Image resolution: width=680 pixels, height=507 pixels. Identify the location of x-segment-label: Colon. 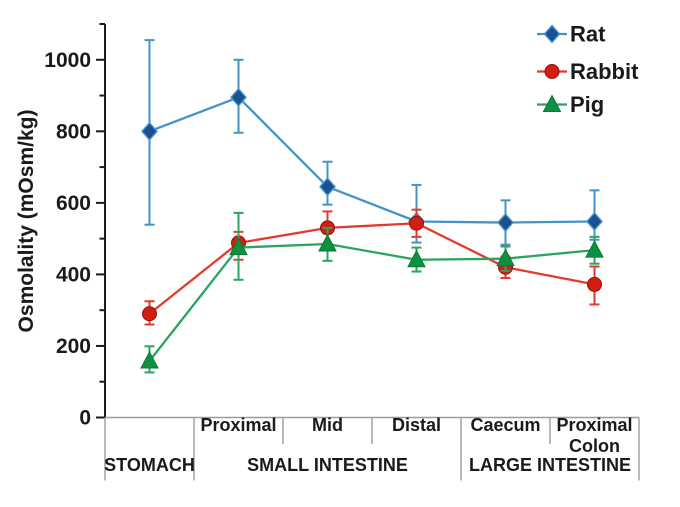
(594, 446).